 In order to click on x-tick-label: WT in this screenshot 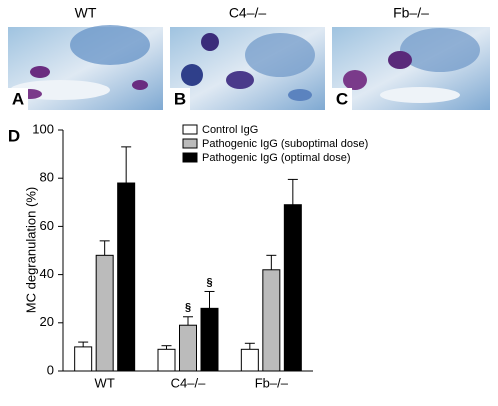, I will do `click(105, 382)`.